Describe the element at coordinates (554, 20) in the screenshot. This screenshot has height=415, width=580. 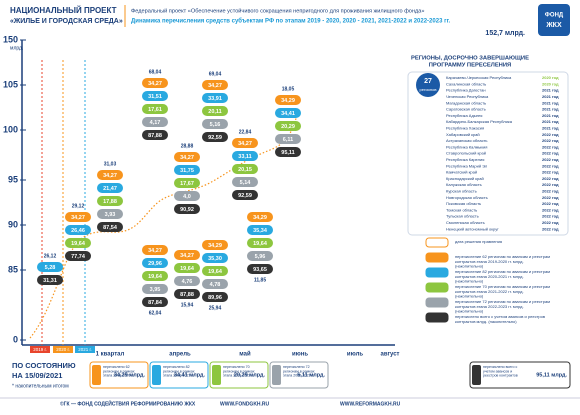
I see `logo` at that location.